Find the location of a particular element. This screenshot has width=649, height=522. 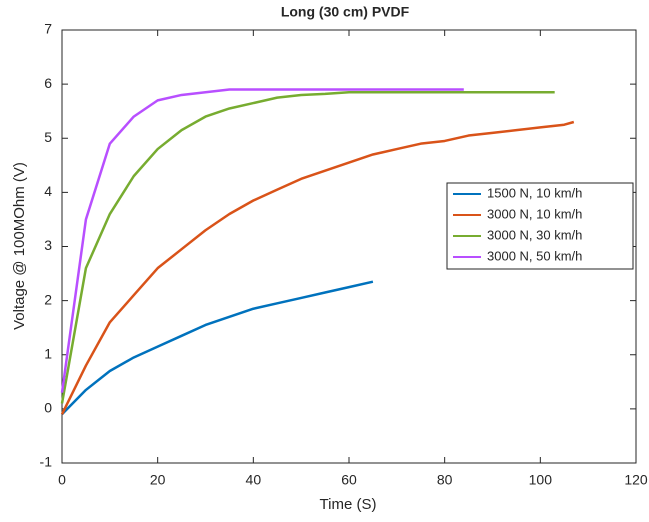

y-axis-label: Voltage @ 100MOhm (V) is located at coordinates (19, 246).